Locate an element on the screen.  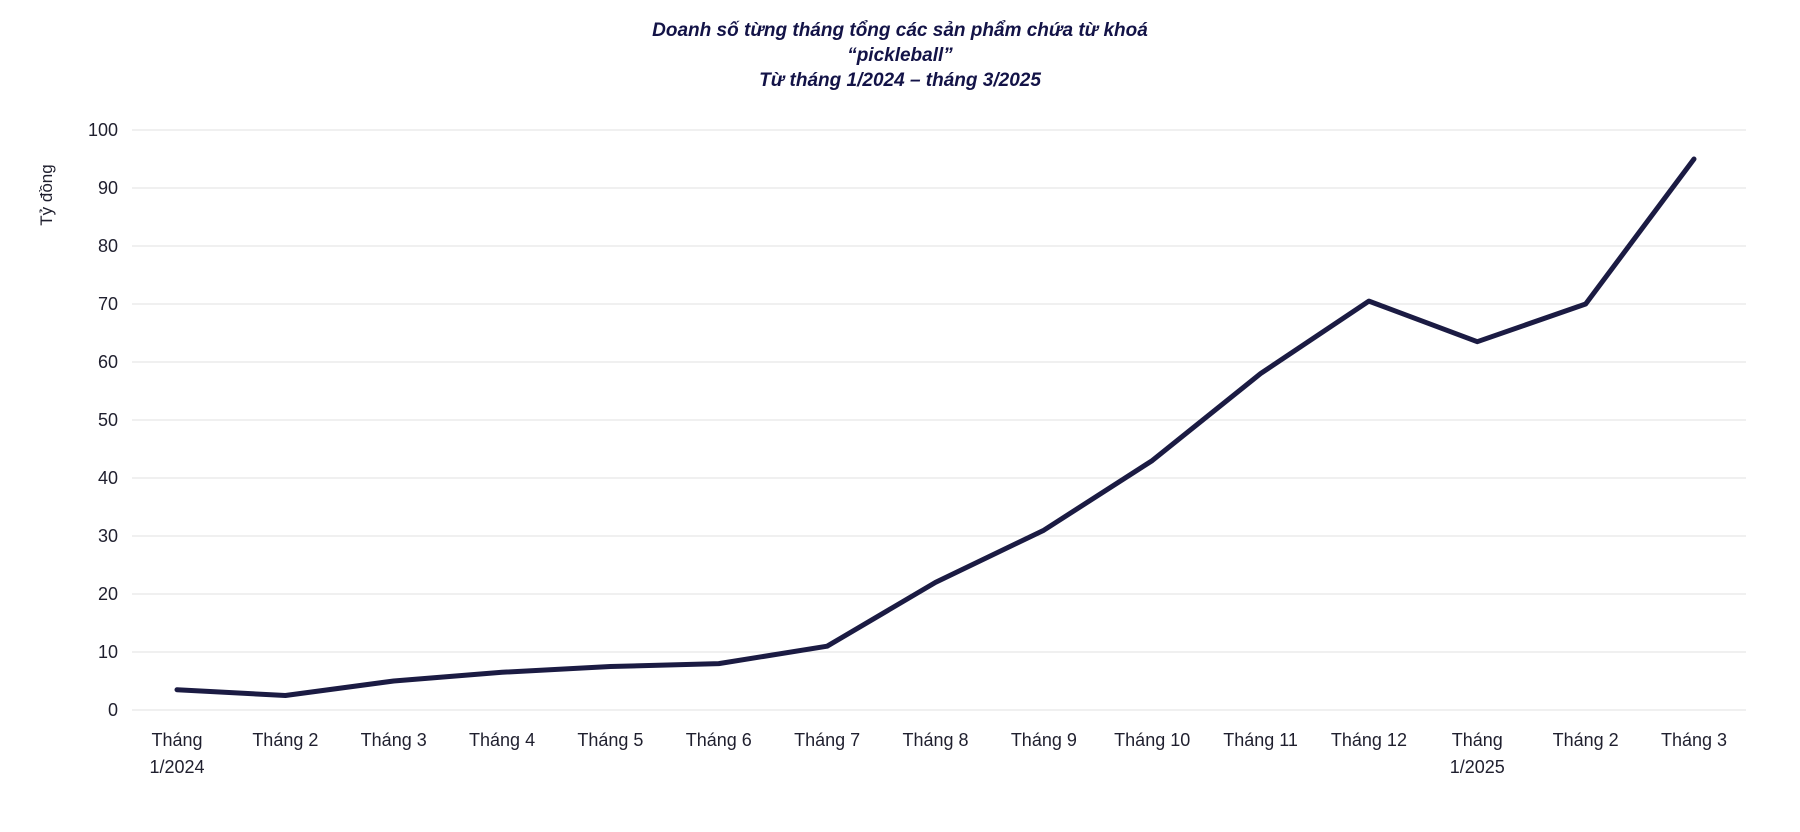
y-tick-label-50: 50 is located at coordinates (108, 420).